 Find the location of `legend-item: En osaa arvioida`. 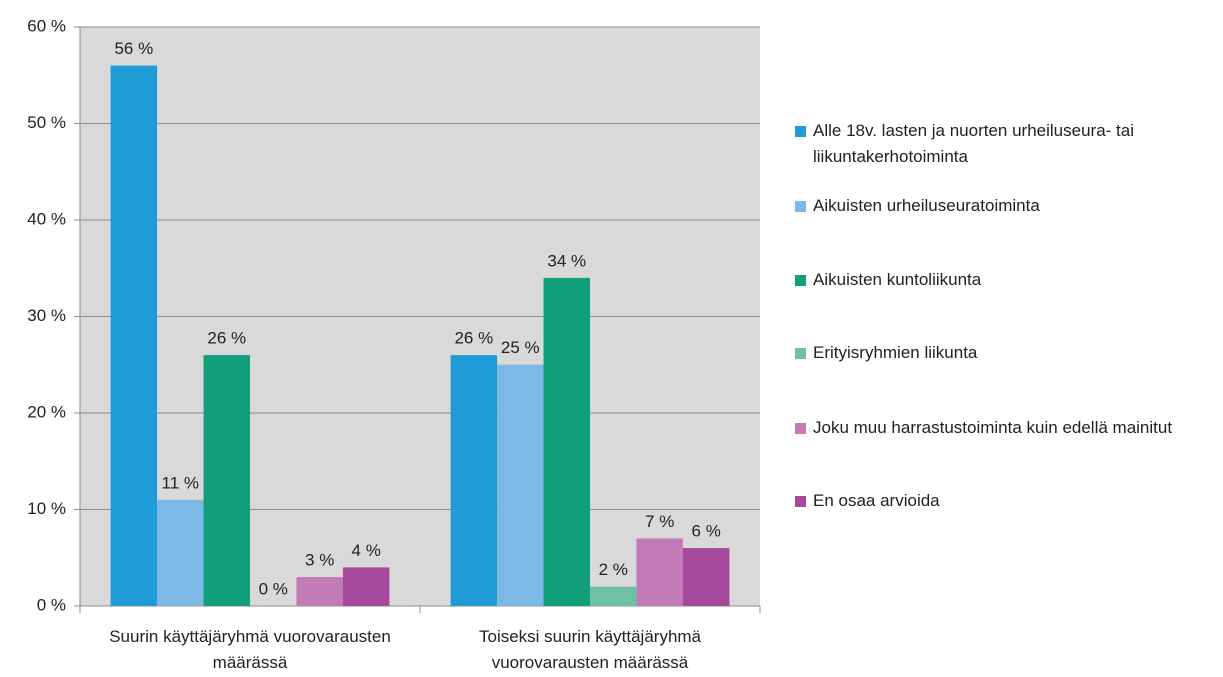

legend-item: En osaa arvioida is located at coordinates (1004, 501).